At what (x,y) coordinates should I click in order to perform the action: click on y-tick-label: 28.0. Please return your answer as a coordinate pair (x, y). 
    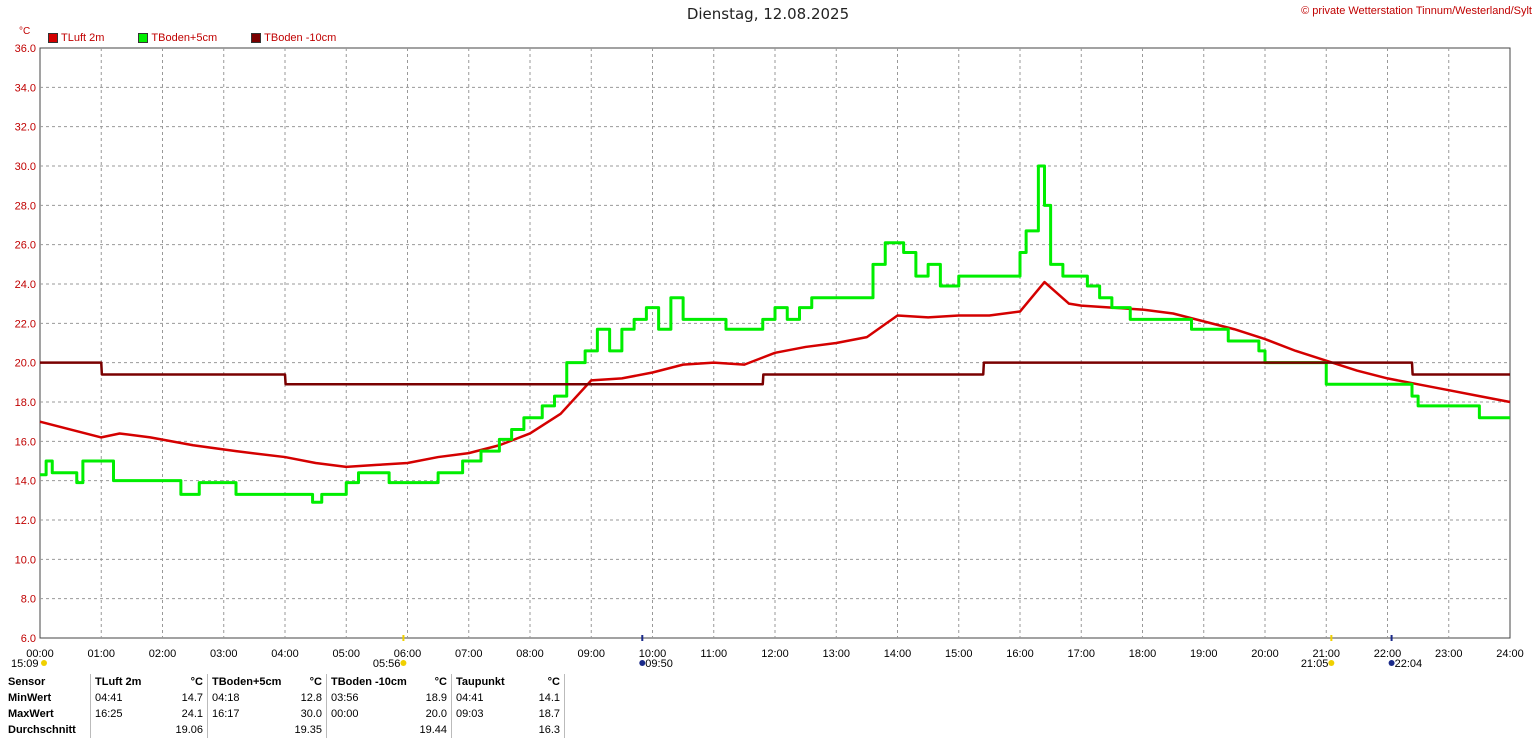
    Looking at the image, I should click on (25, 206).